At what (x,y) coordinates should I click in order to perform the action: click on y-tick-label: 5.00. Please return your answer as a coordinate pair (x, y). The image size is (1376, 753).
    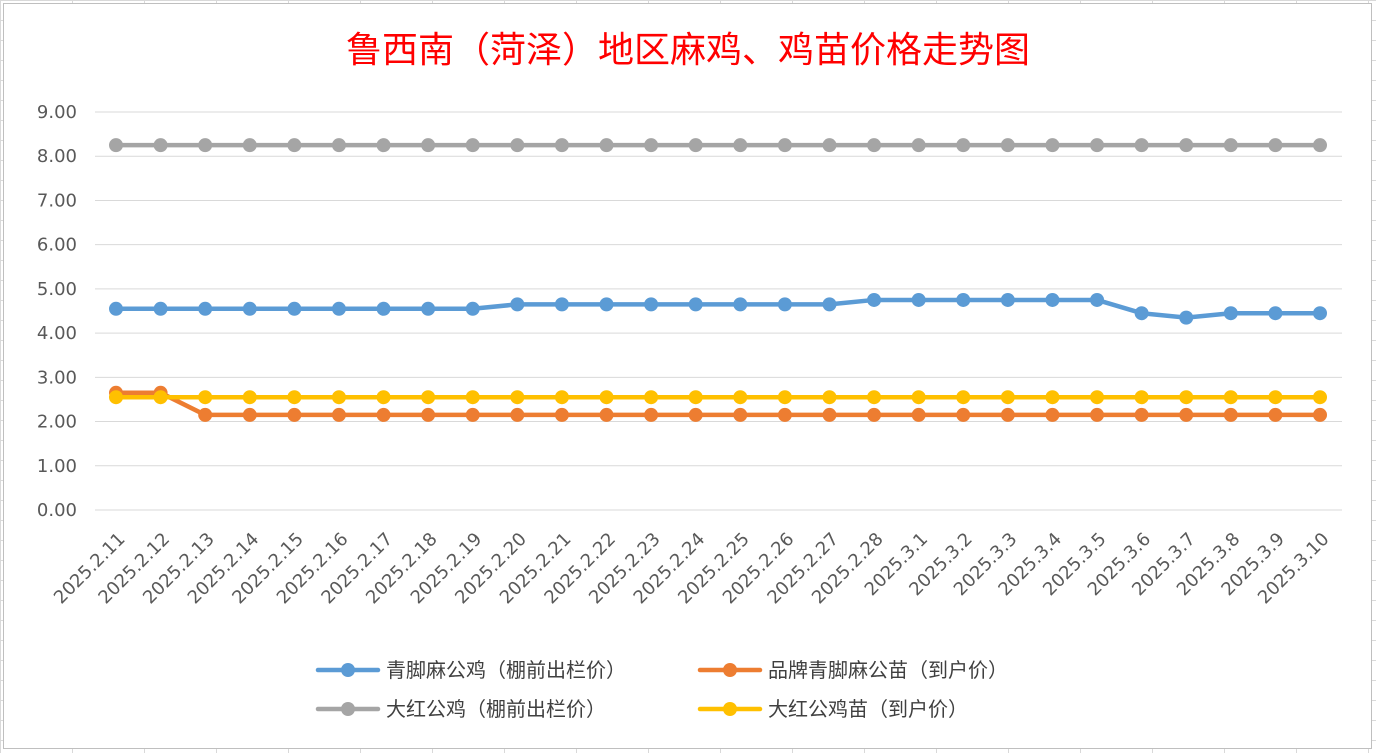
    Looking at the image, I should click on (57, 289).